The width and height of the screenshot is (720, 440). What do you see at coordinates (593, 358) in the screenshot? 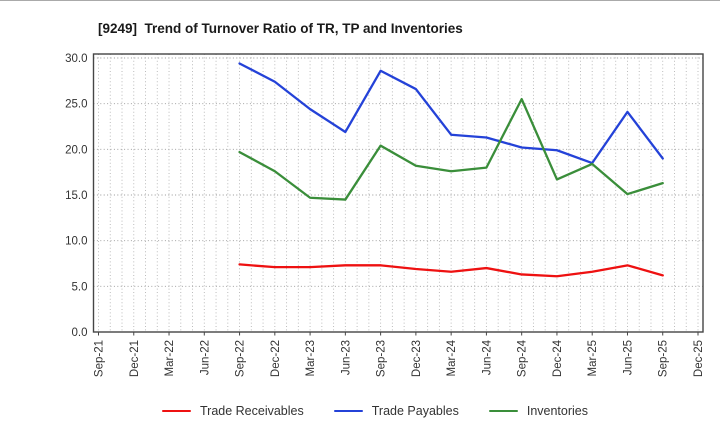
I see `x-tick-label: Mar-25` at bounding box center [593, 358].